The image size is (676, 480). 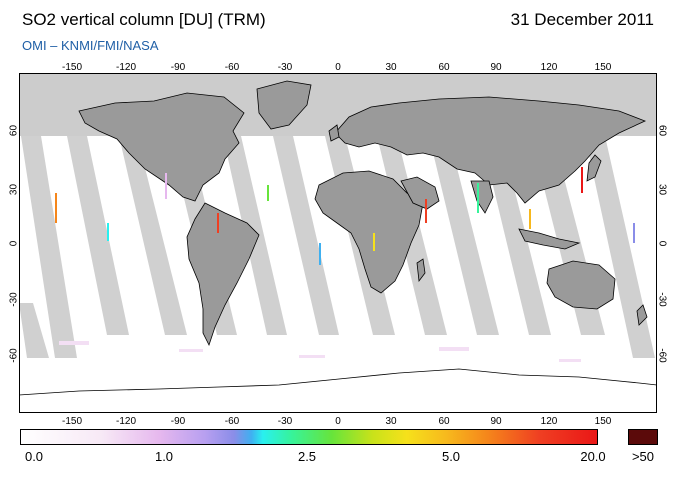 I want to click on color-scale-bar, so click(x=309, y=437).